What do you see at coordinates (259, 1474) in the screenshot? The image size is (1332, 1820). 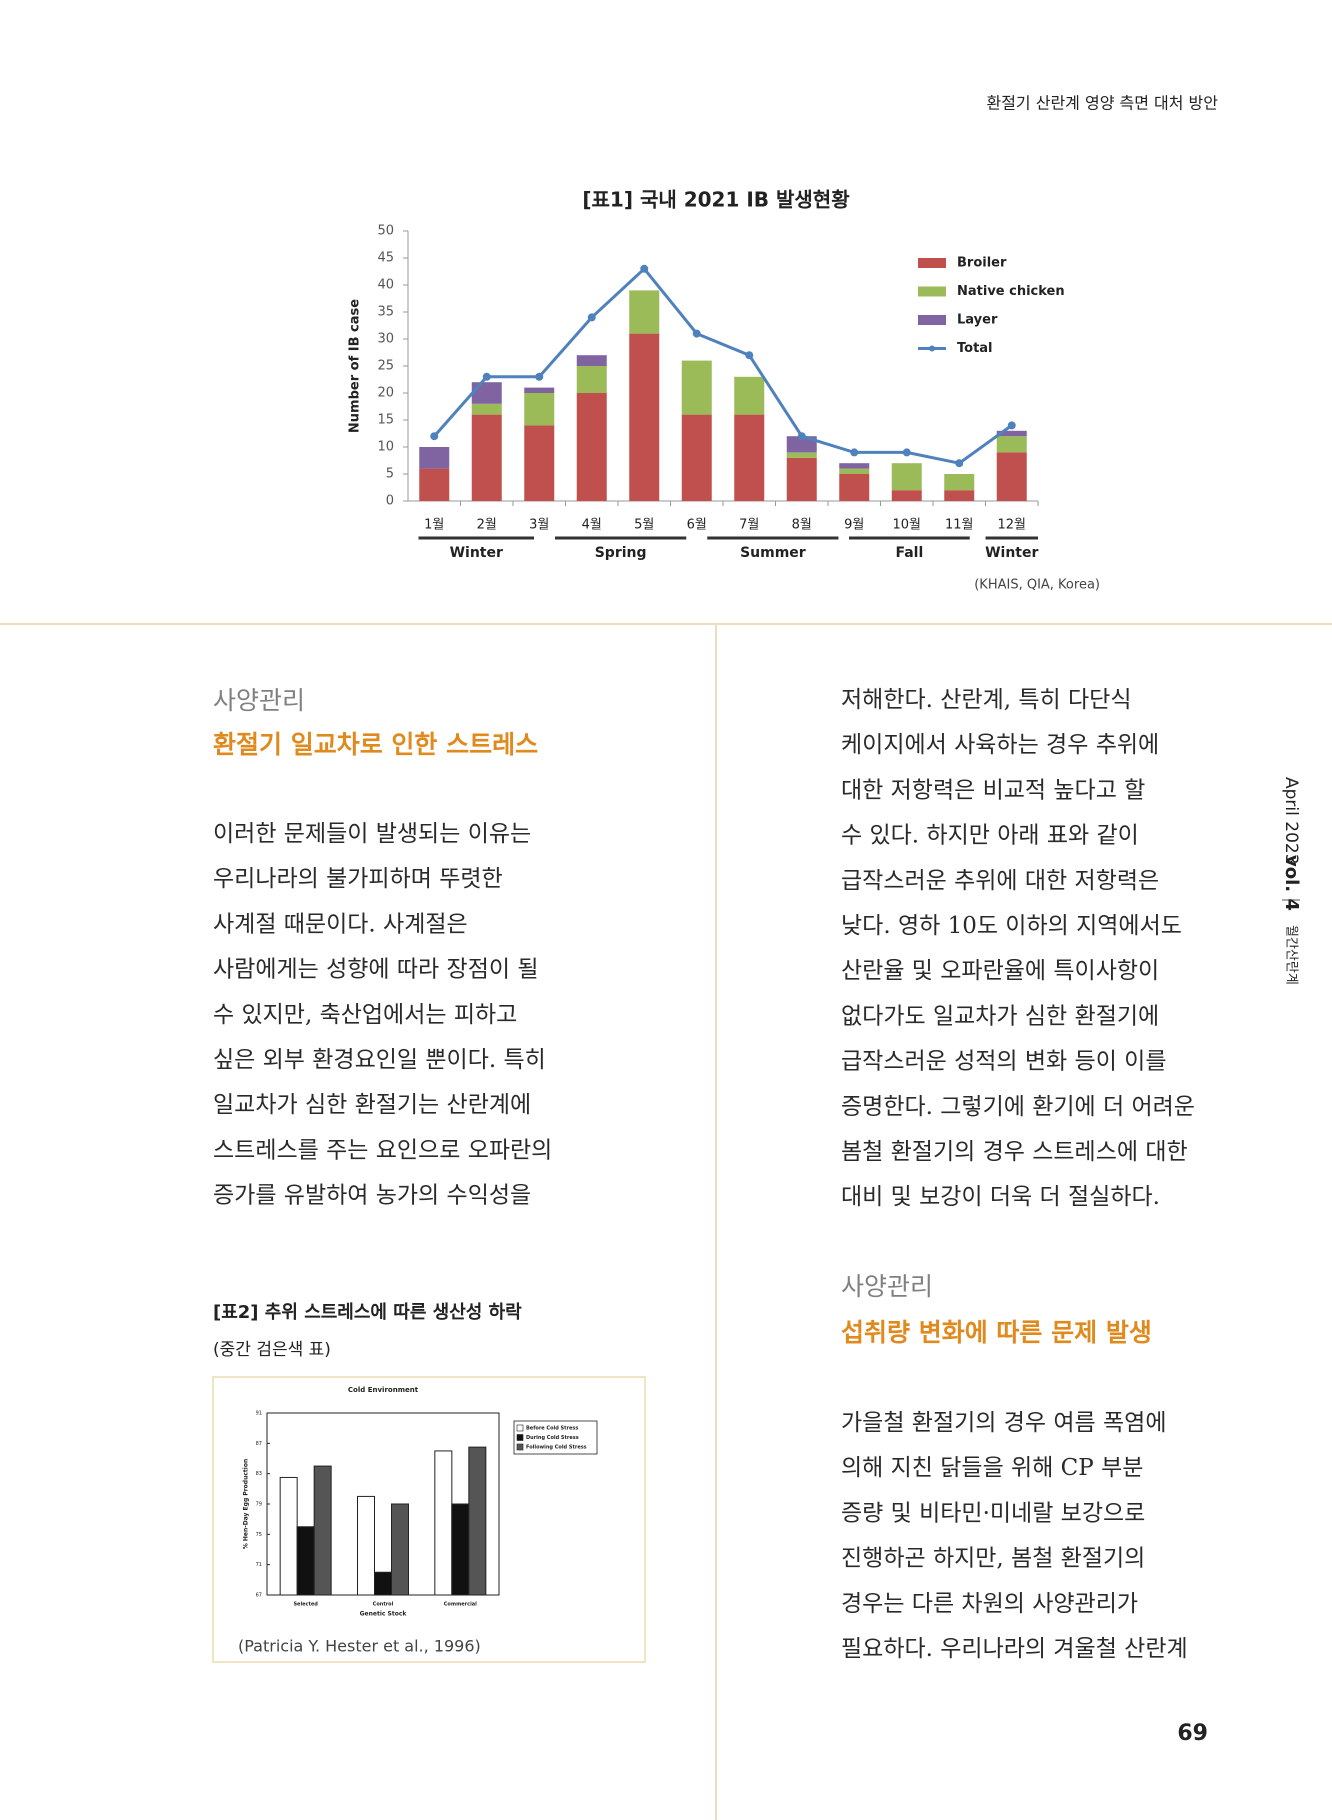 I see `y-tick-label: 83` at bounding box center [259, 1474].